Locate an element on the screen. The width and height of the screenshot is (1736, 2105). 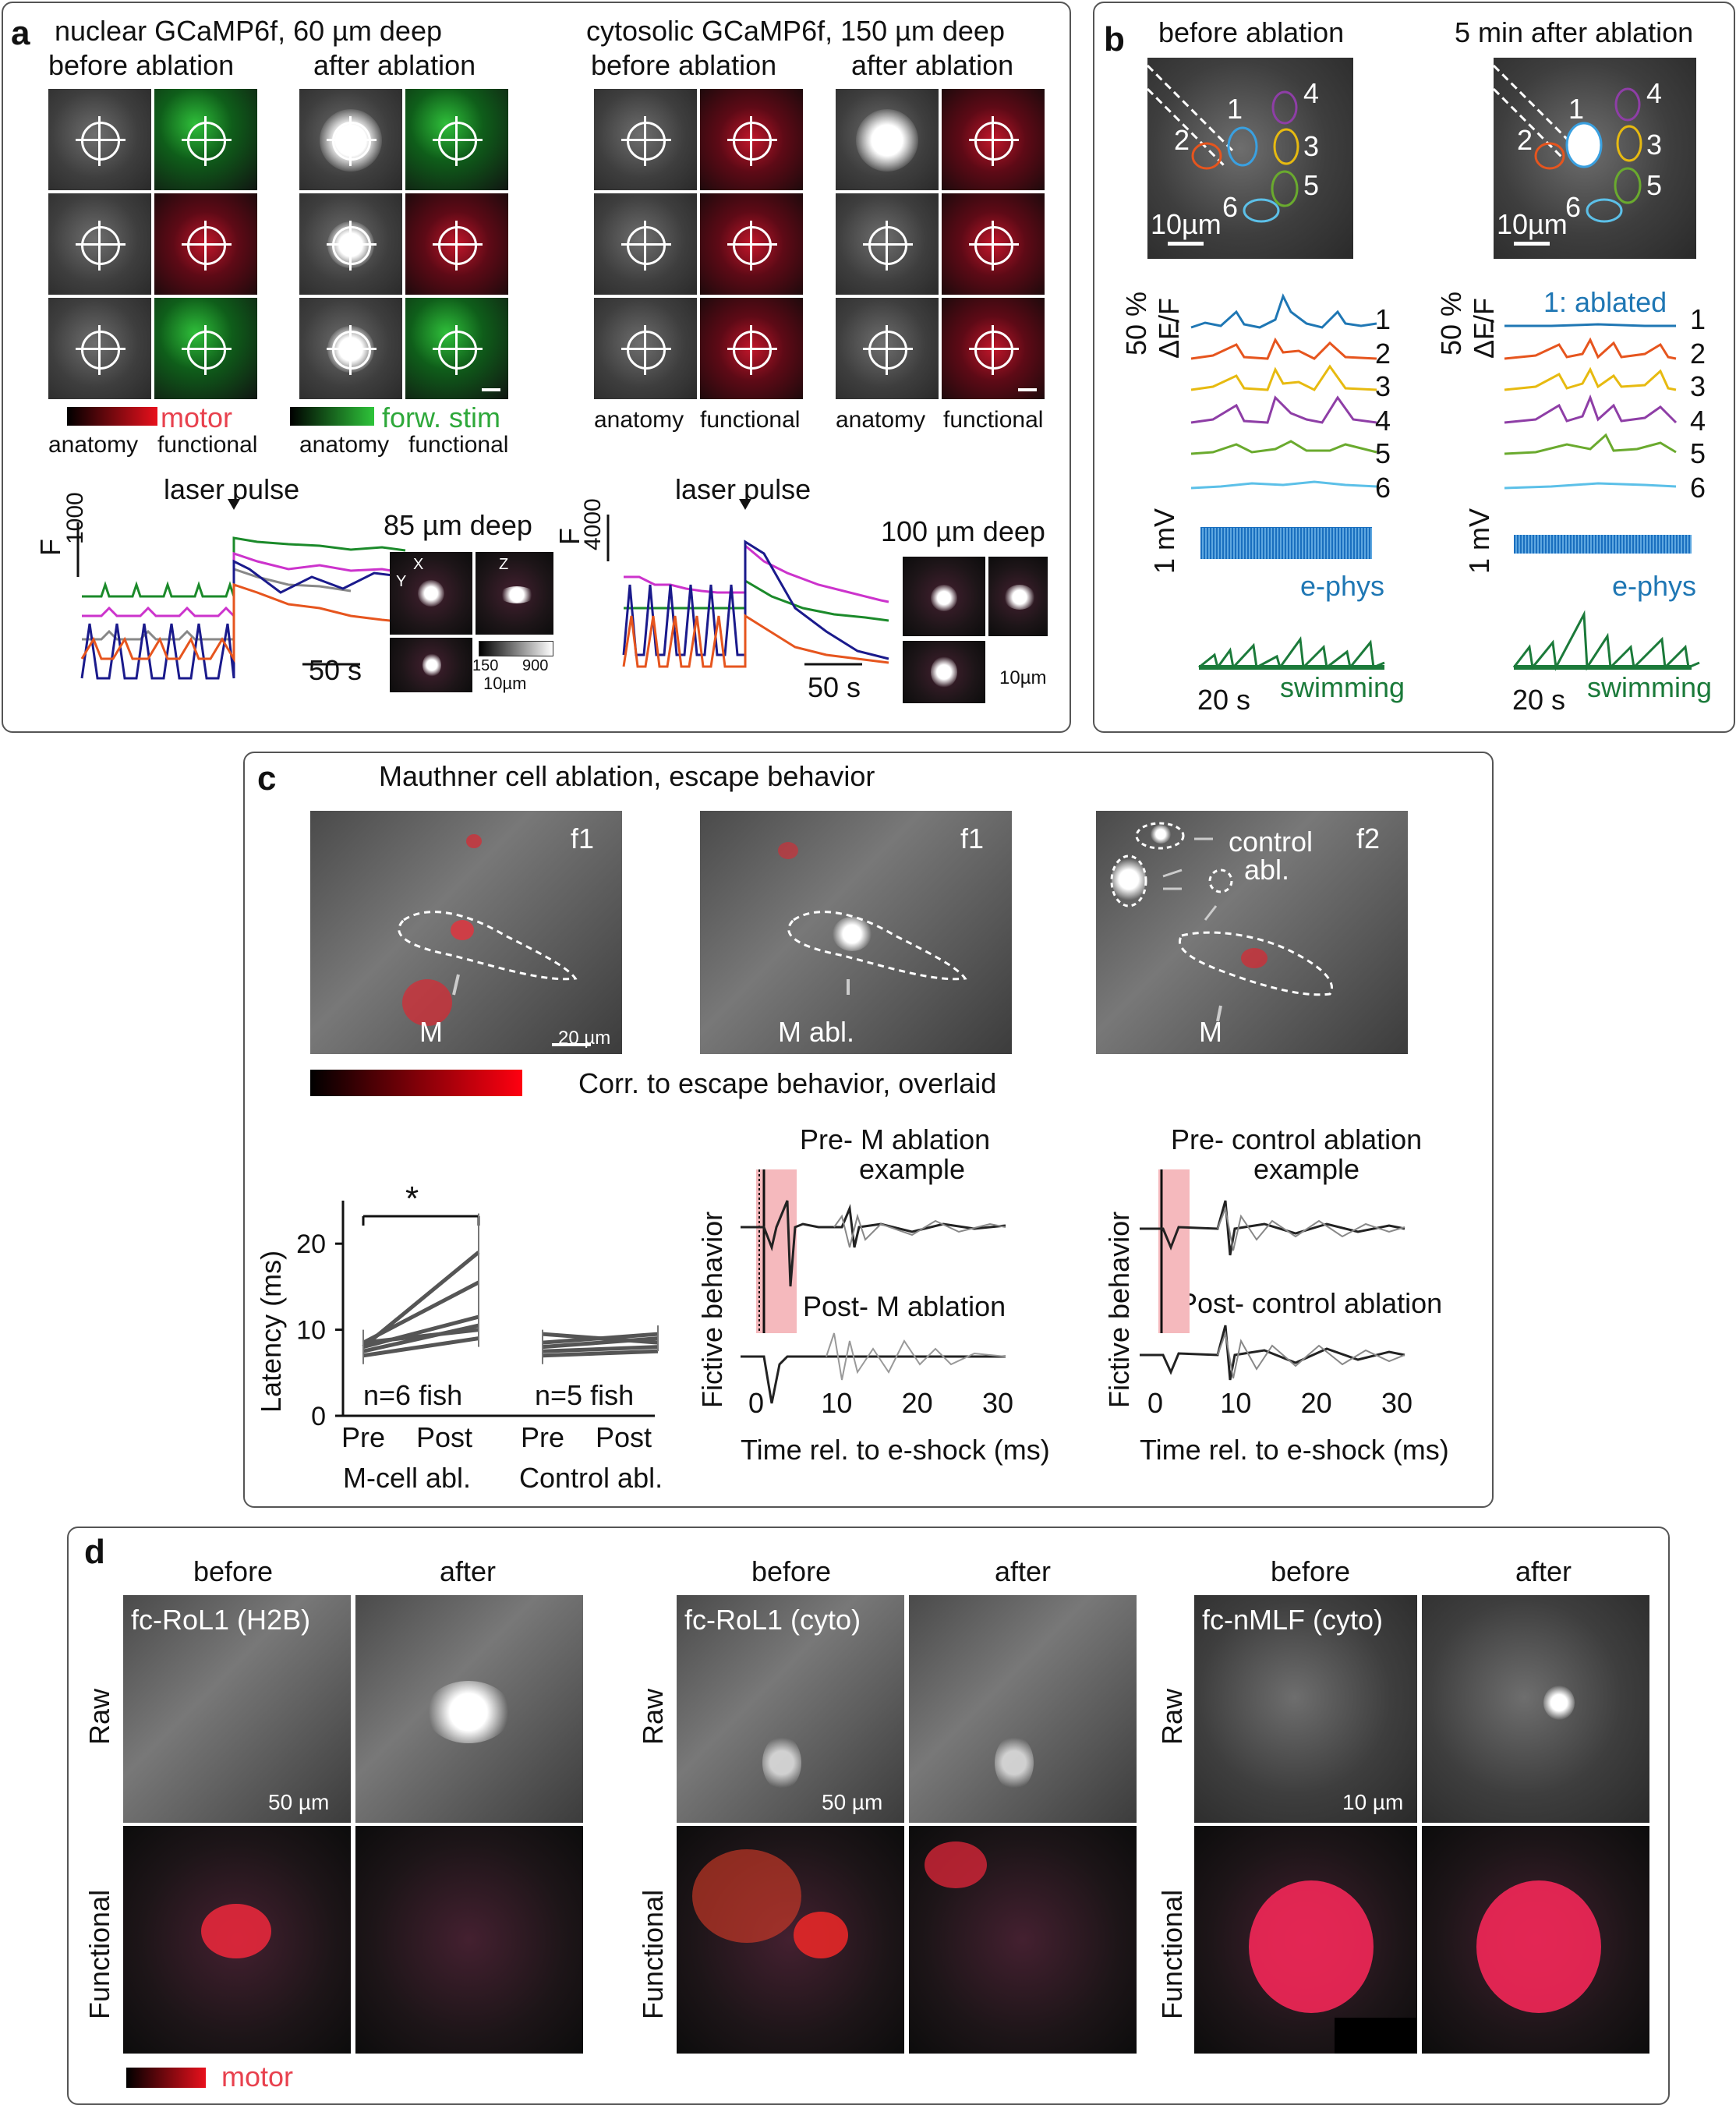
b-ephys-label-left: e-phys is located at coordinates (1343, 586).